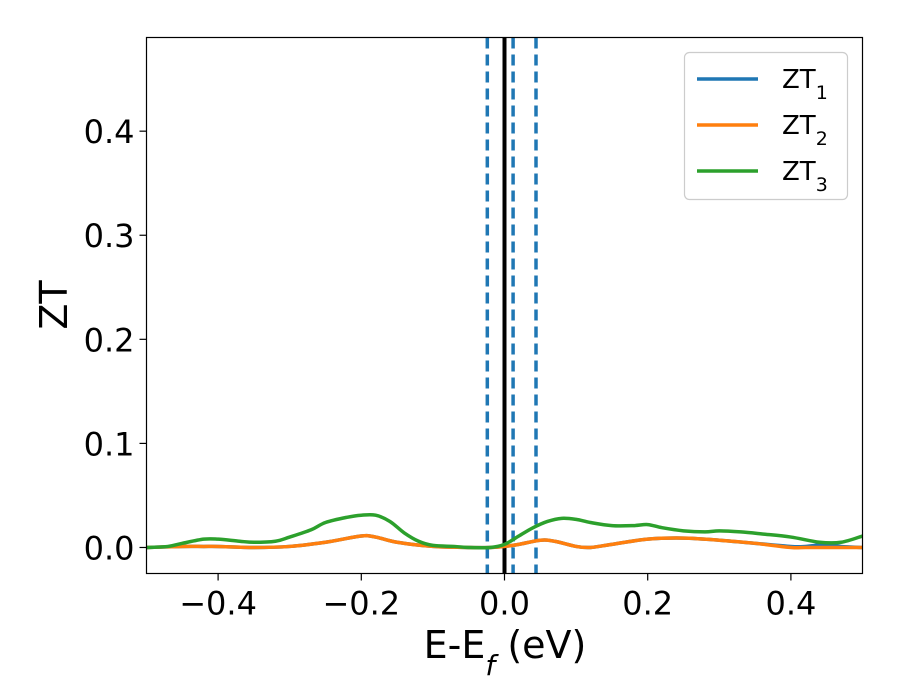 This screenshot has width=900, height=700. Describe the element at coordinates (505, 652) in the screenshot. I see `x-axis-title: E-Ef (eV)` at that location.